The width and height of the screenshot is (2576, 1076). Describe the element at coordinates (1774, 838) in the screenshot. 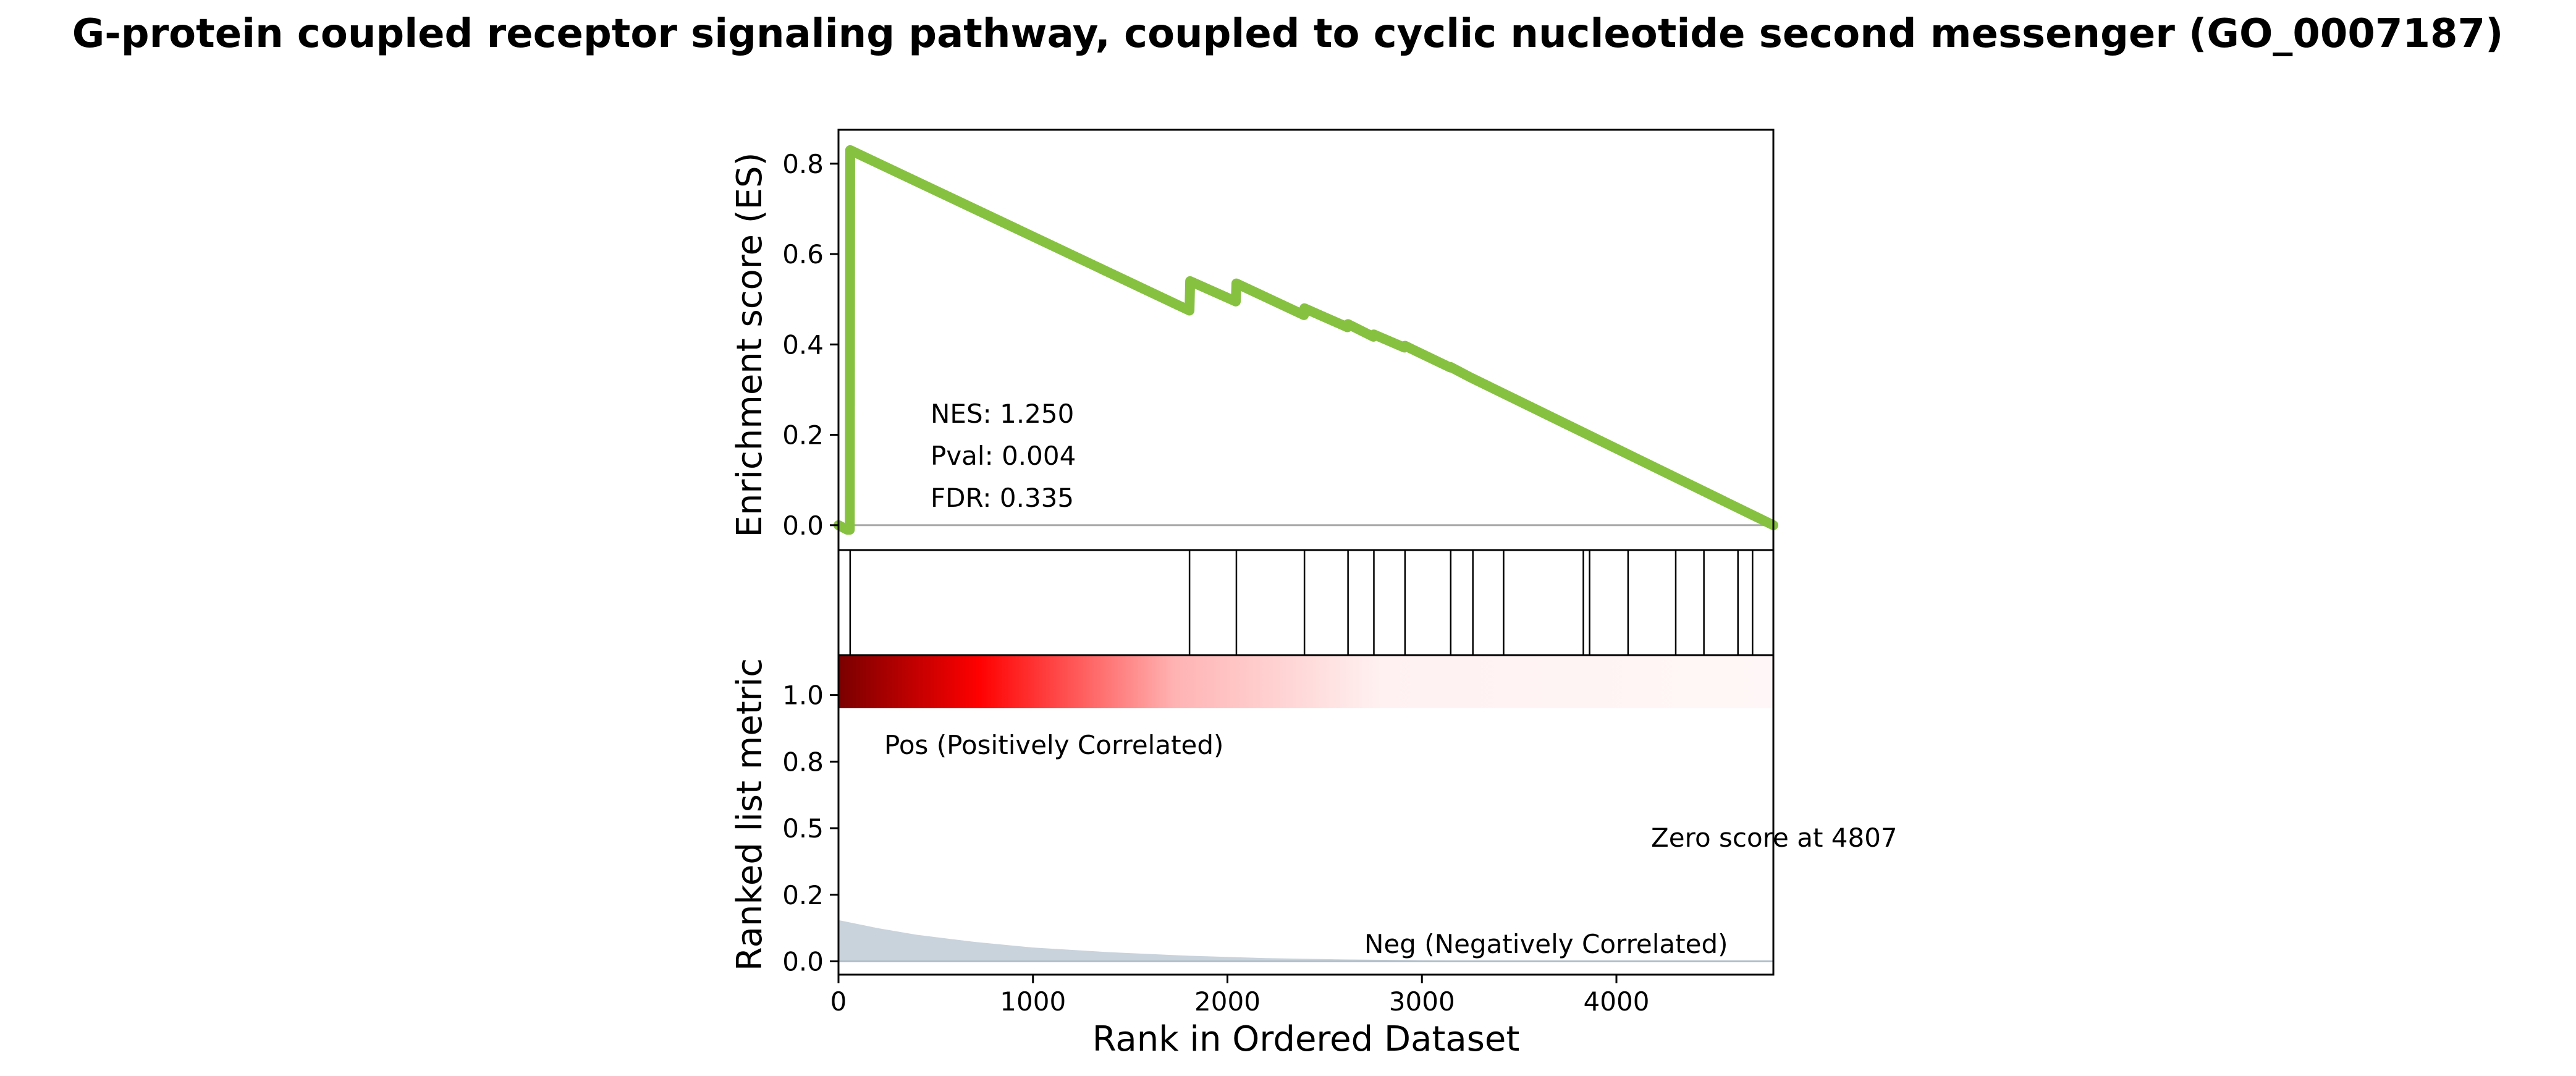

I see `zero-score-label: Zero score at 4807` at that location.